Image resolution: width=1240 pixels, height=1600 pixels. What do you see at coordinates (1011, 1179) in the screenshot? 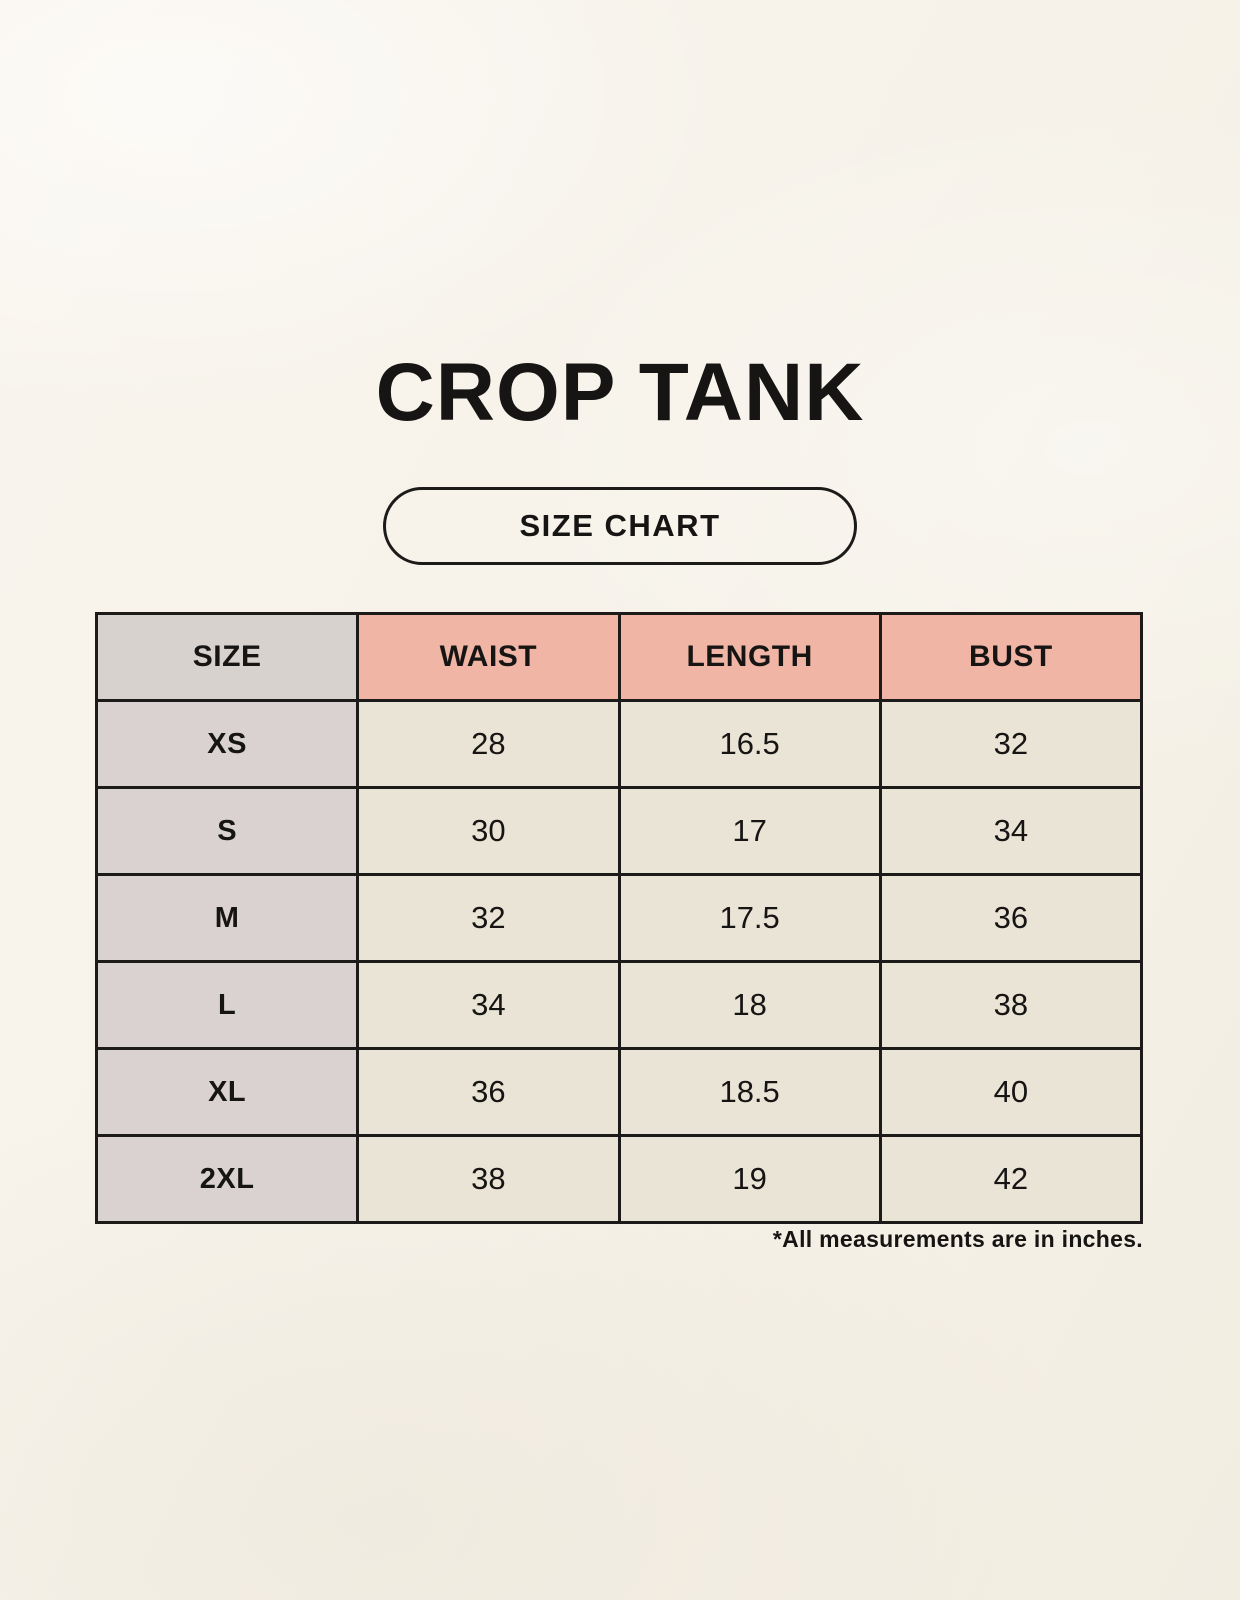
I see `bust-value: 42` at bounding box center [1011, 1179].